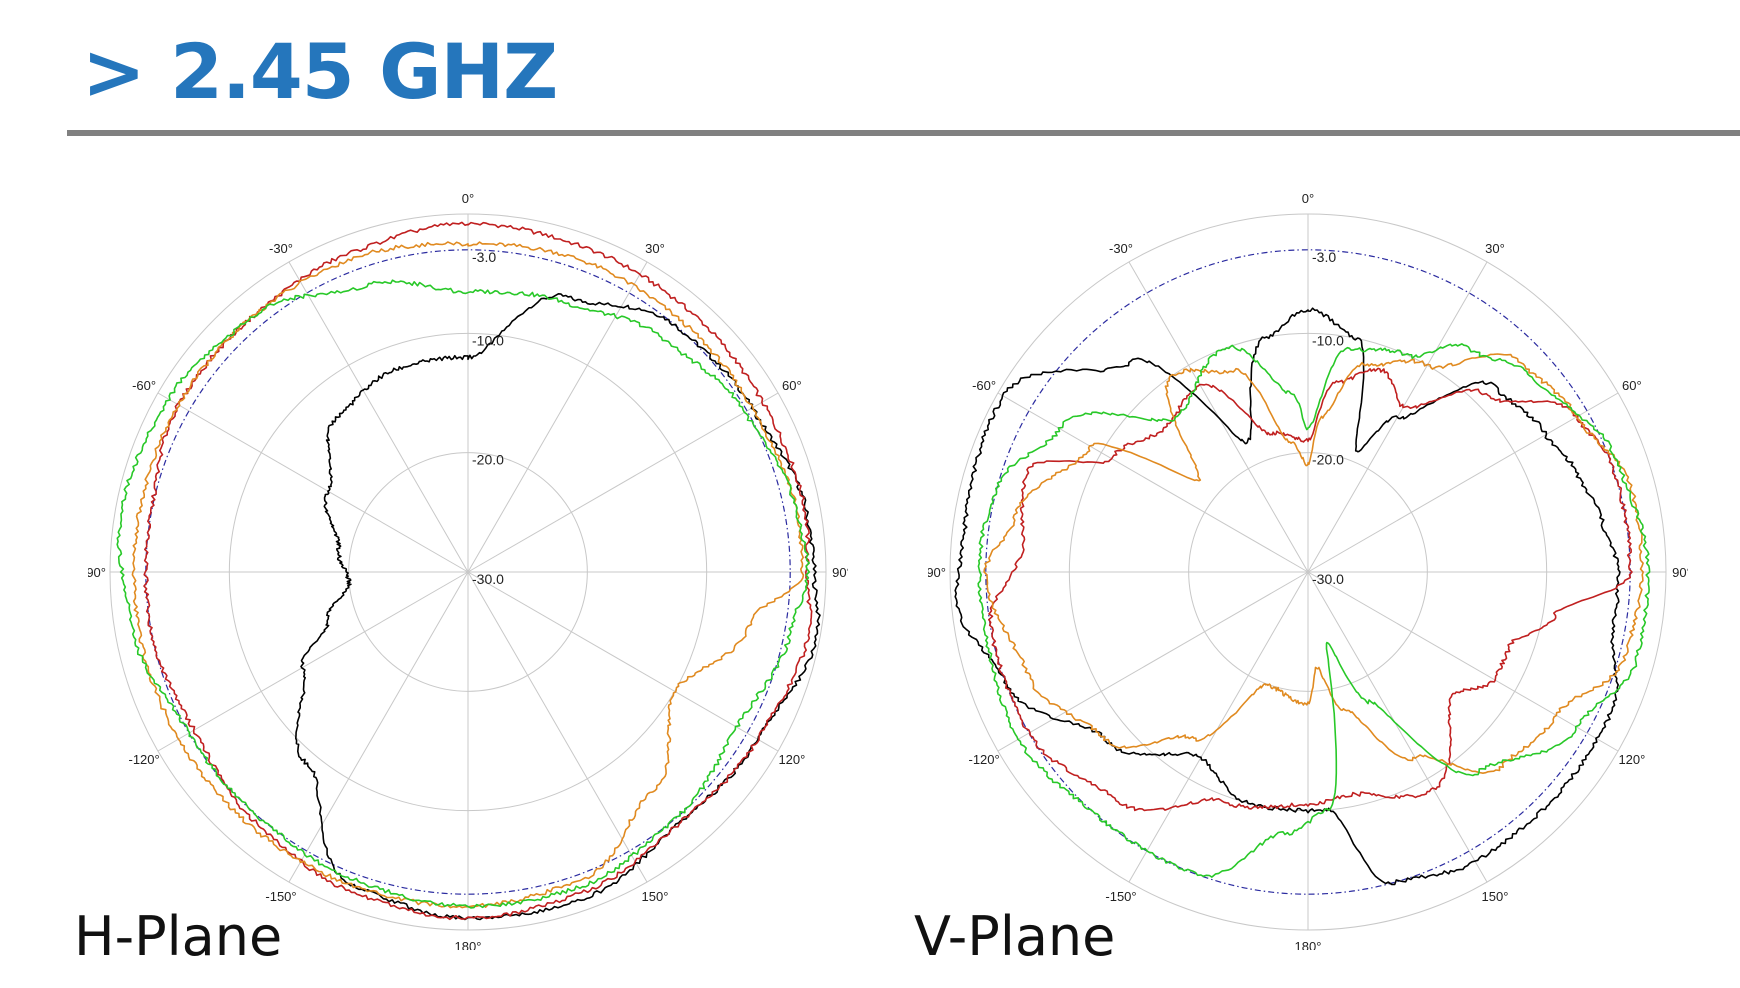 This screenshot has width=1740, height=988. Describe the element at coordinates (903, 133) in the screenshot. I see `title-divider` at that location.